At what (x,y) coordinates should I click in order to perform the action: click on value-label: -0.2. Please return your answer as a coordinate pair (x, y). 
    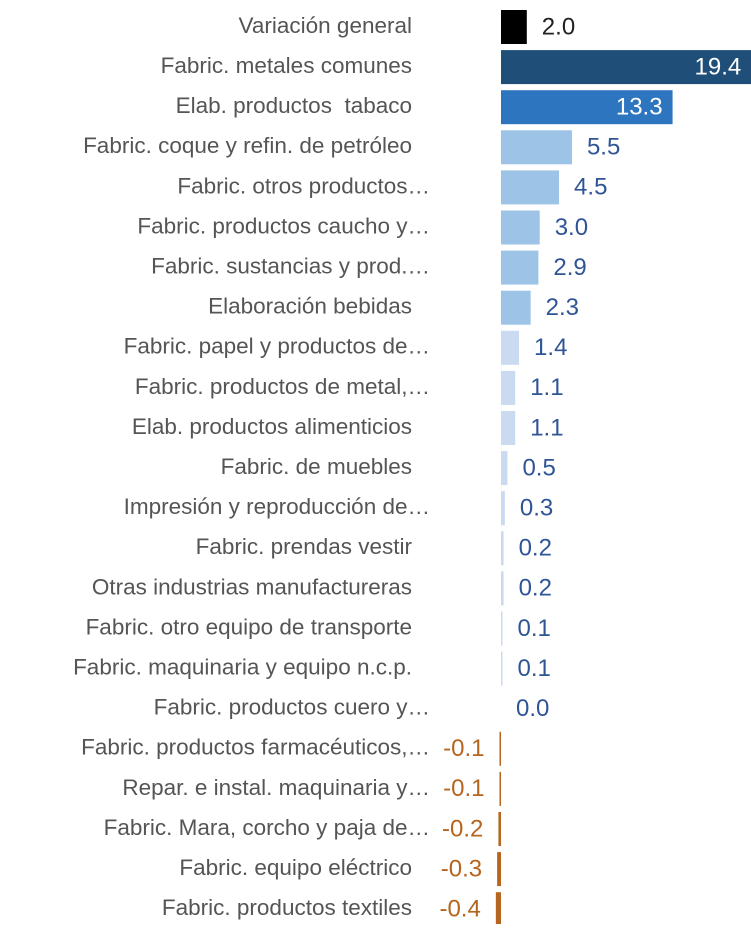
    Looking at the image, I should click on (462, 828).